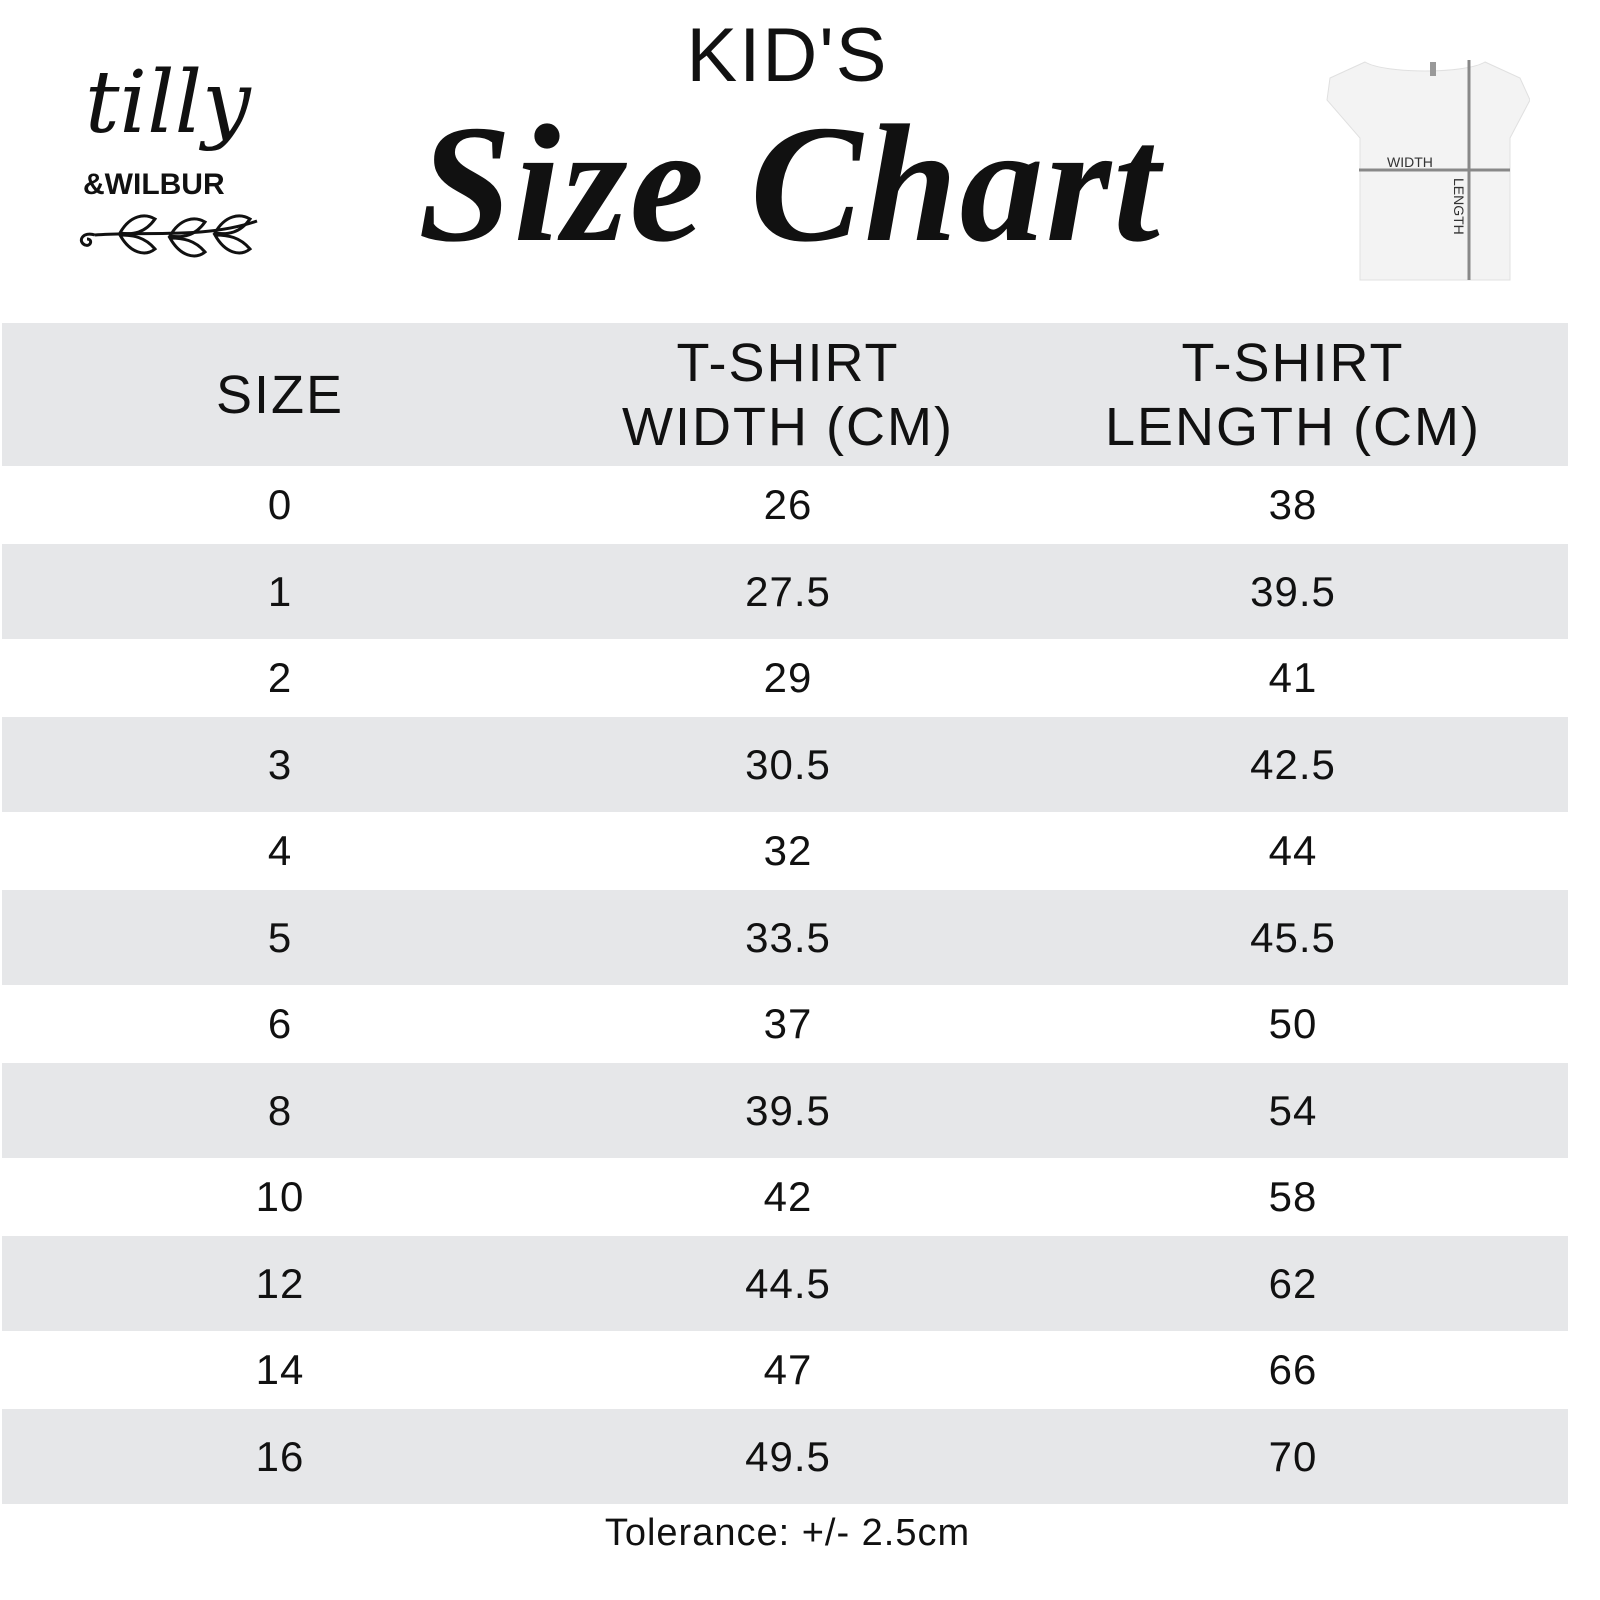 This screenshot has height=1600, width=1600. I want to click on length-cell: 39.5, so click(1293, 591).